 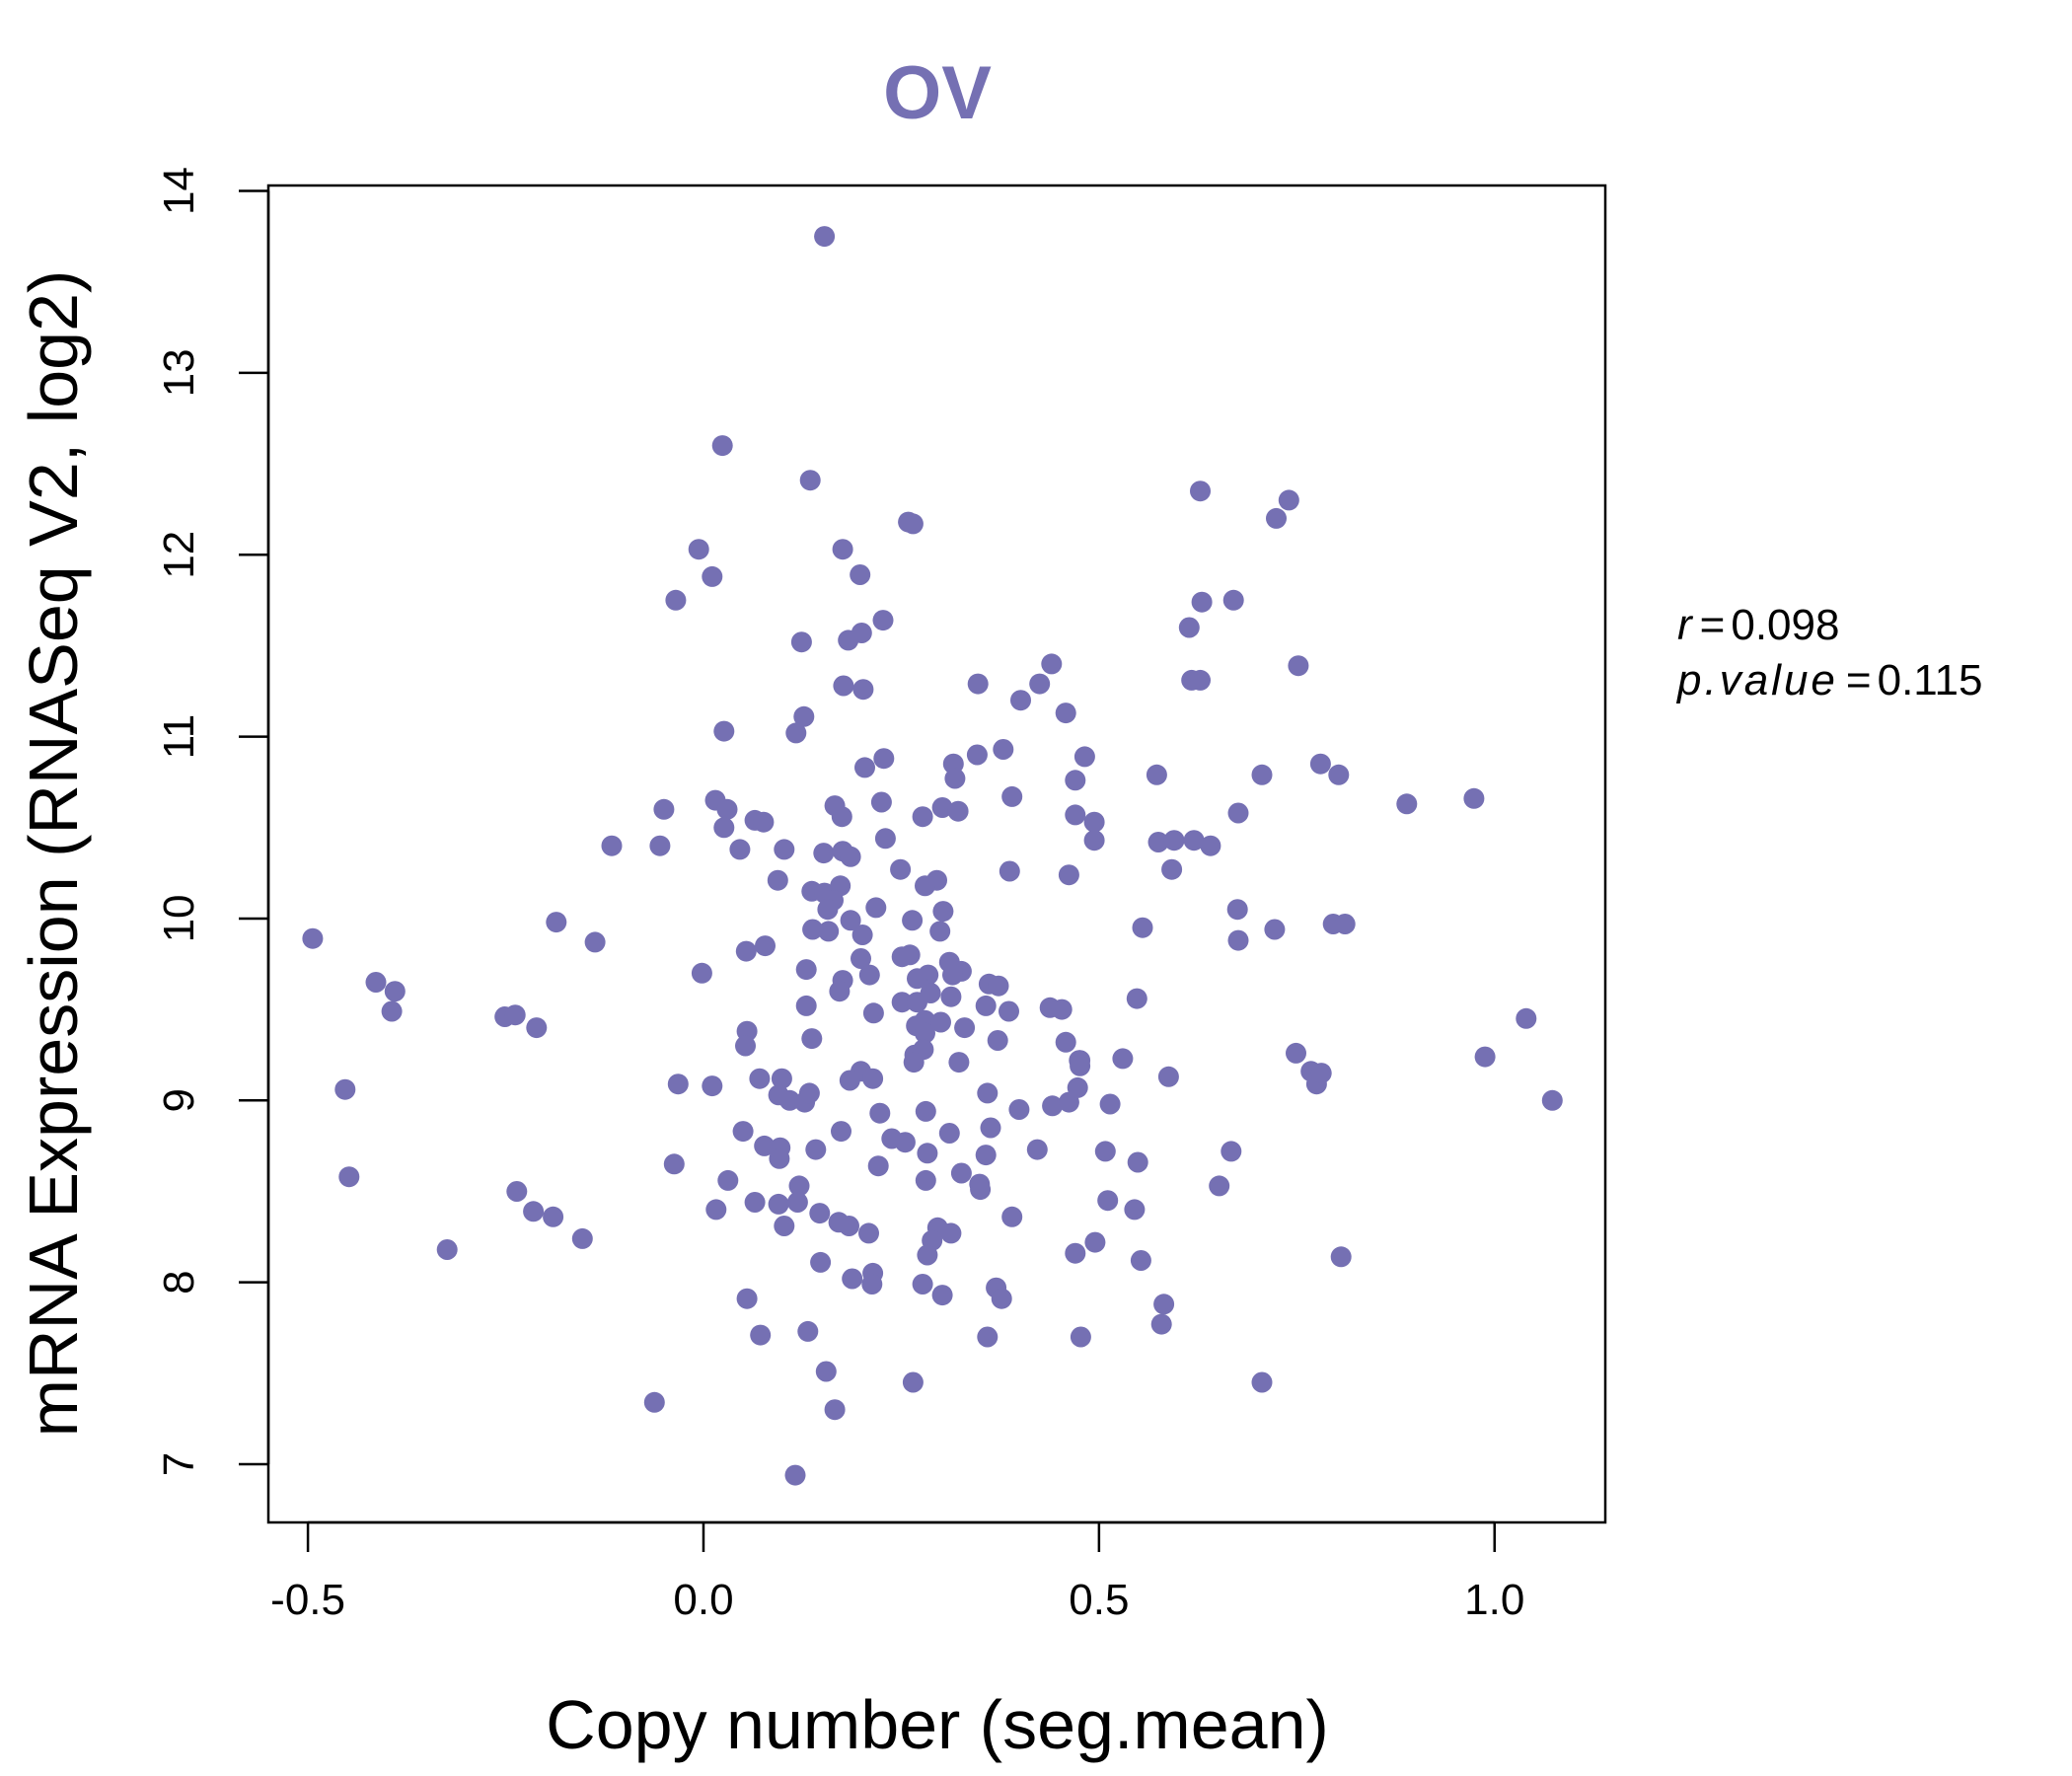 I want to click on y-tick-label: 7, so click(x=179, y=1464).